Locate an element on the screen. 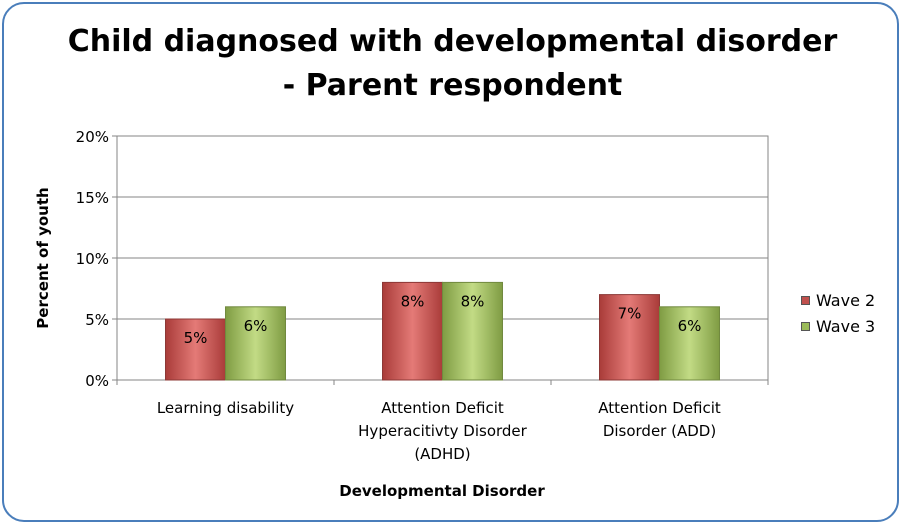 Image resolution: width=905 pixels, height=528 pixels. data-label-add-wave-2: 7% is located at coordinates (630, 314).